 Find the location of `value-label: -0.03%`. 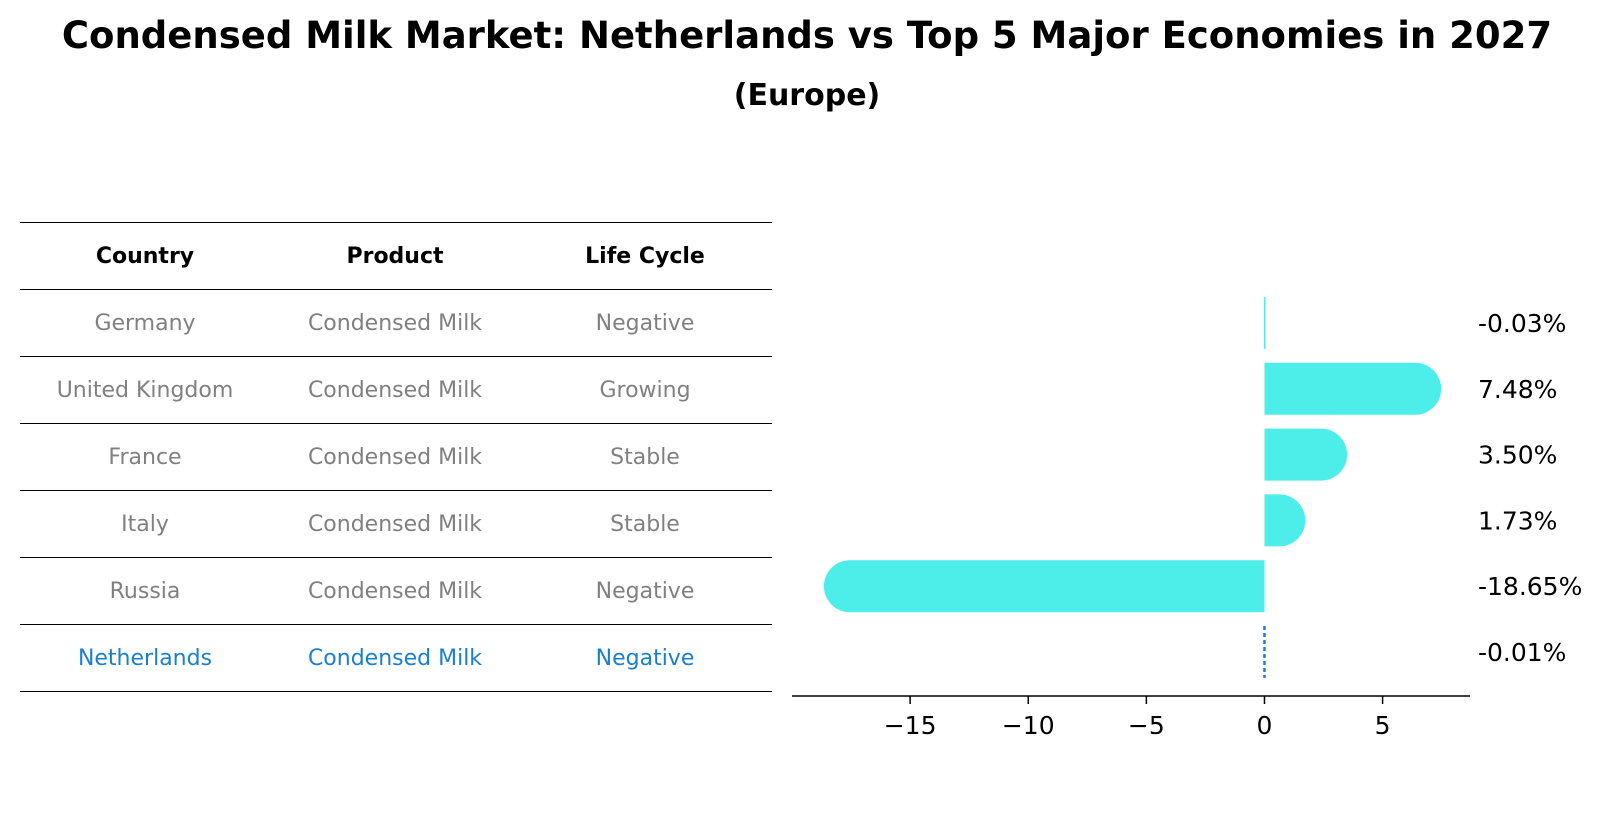

value-label: -0.03% is located at coordinates (1522, 323).